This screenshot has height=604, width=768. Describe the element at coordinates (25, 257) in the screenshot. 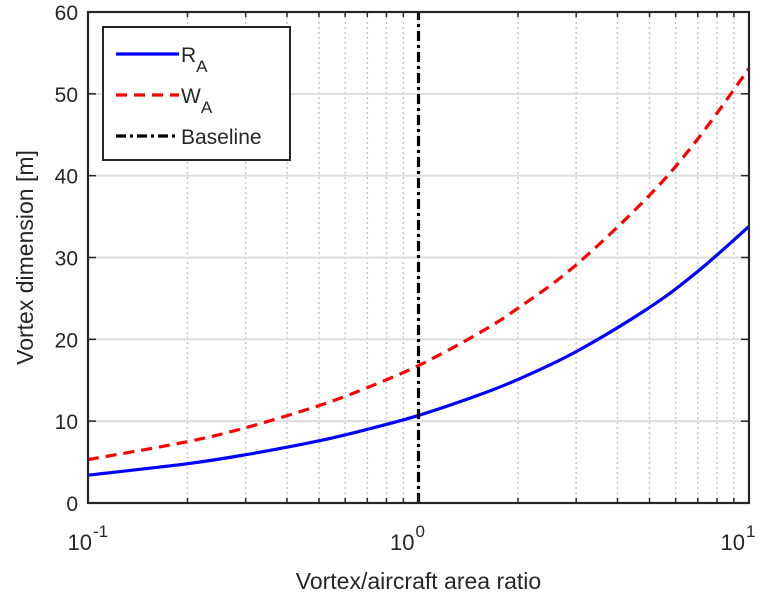

I see `y-axis-label: Vortex dimension [m]` at that location.